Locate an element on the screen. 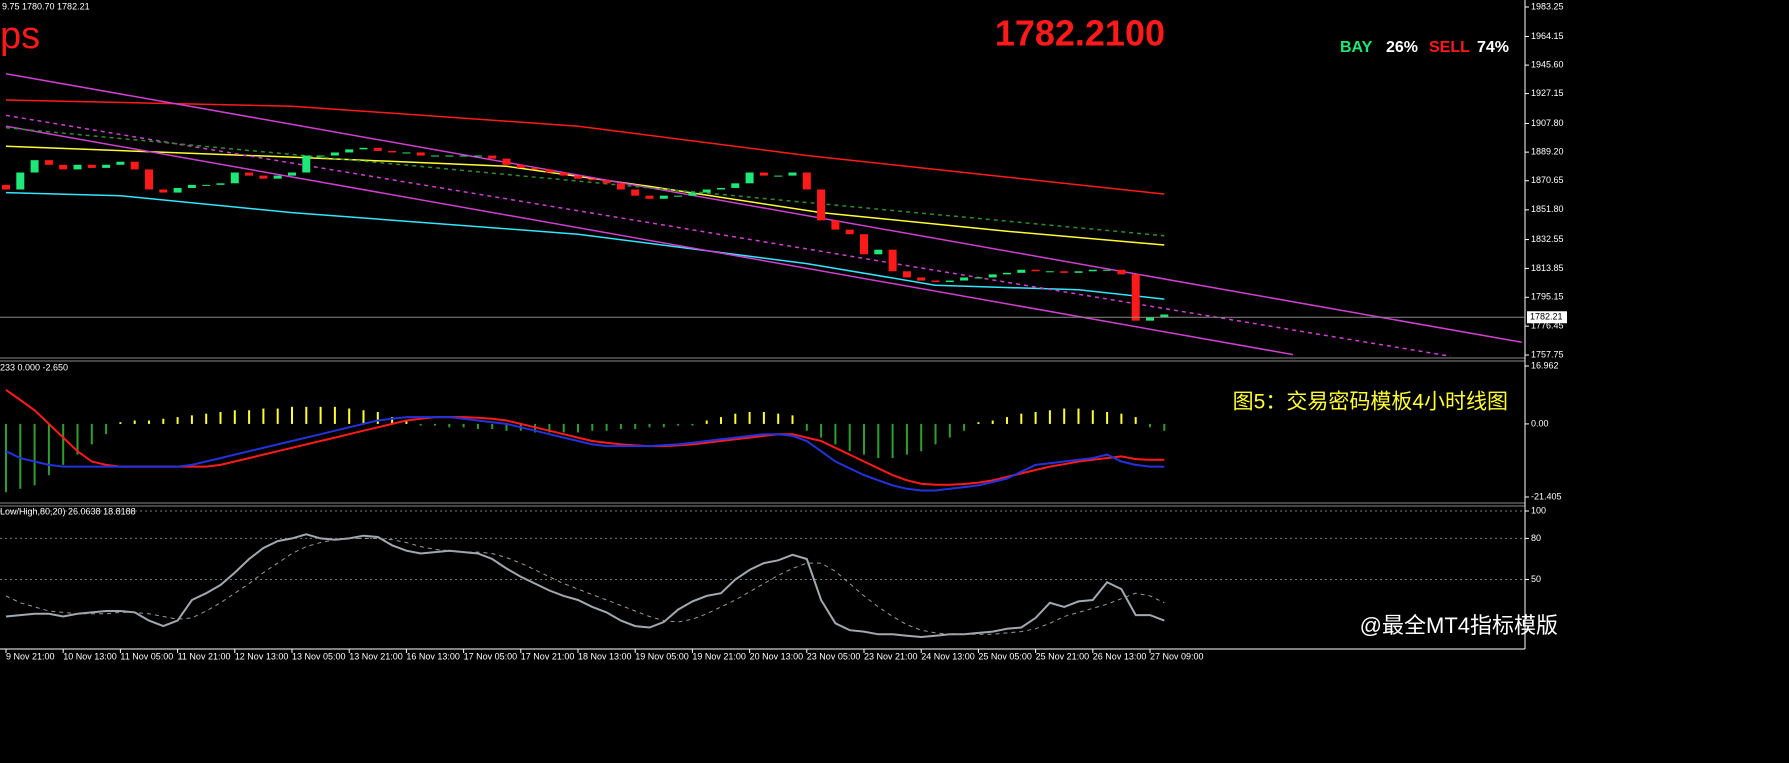  time-label: 16 Nov 13:00 is located at coordinates (433, 656).